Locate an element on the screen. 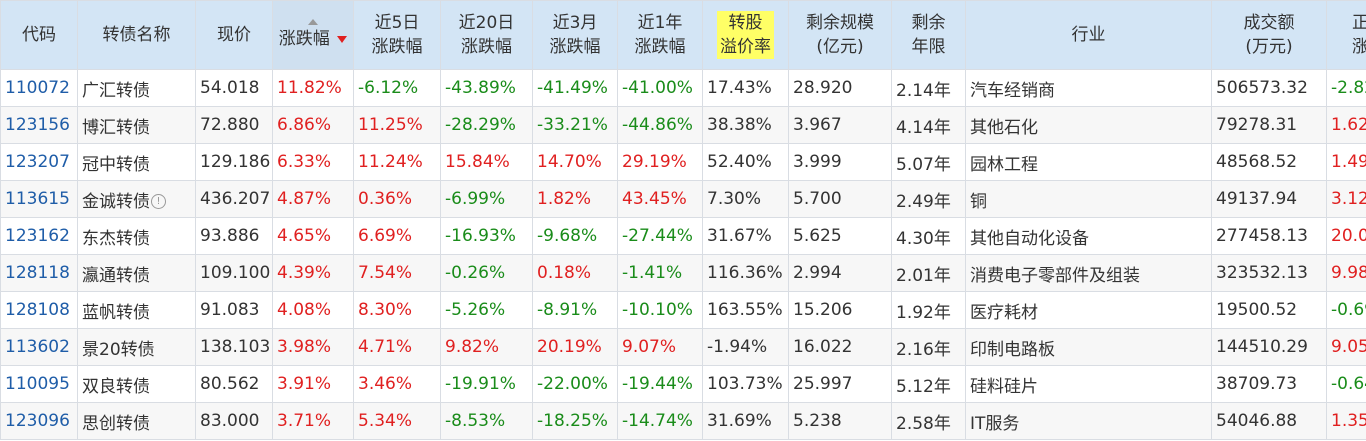  cell-name: 博汇转债 is located at coordinates (136, 125).